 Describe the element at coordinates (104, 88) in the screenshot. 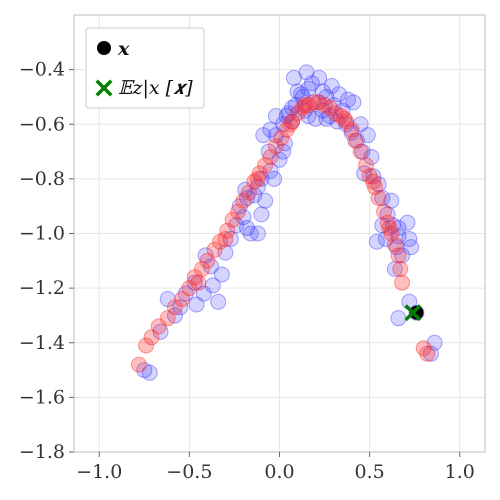

I see `legend-expectation-marker` at that location.